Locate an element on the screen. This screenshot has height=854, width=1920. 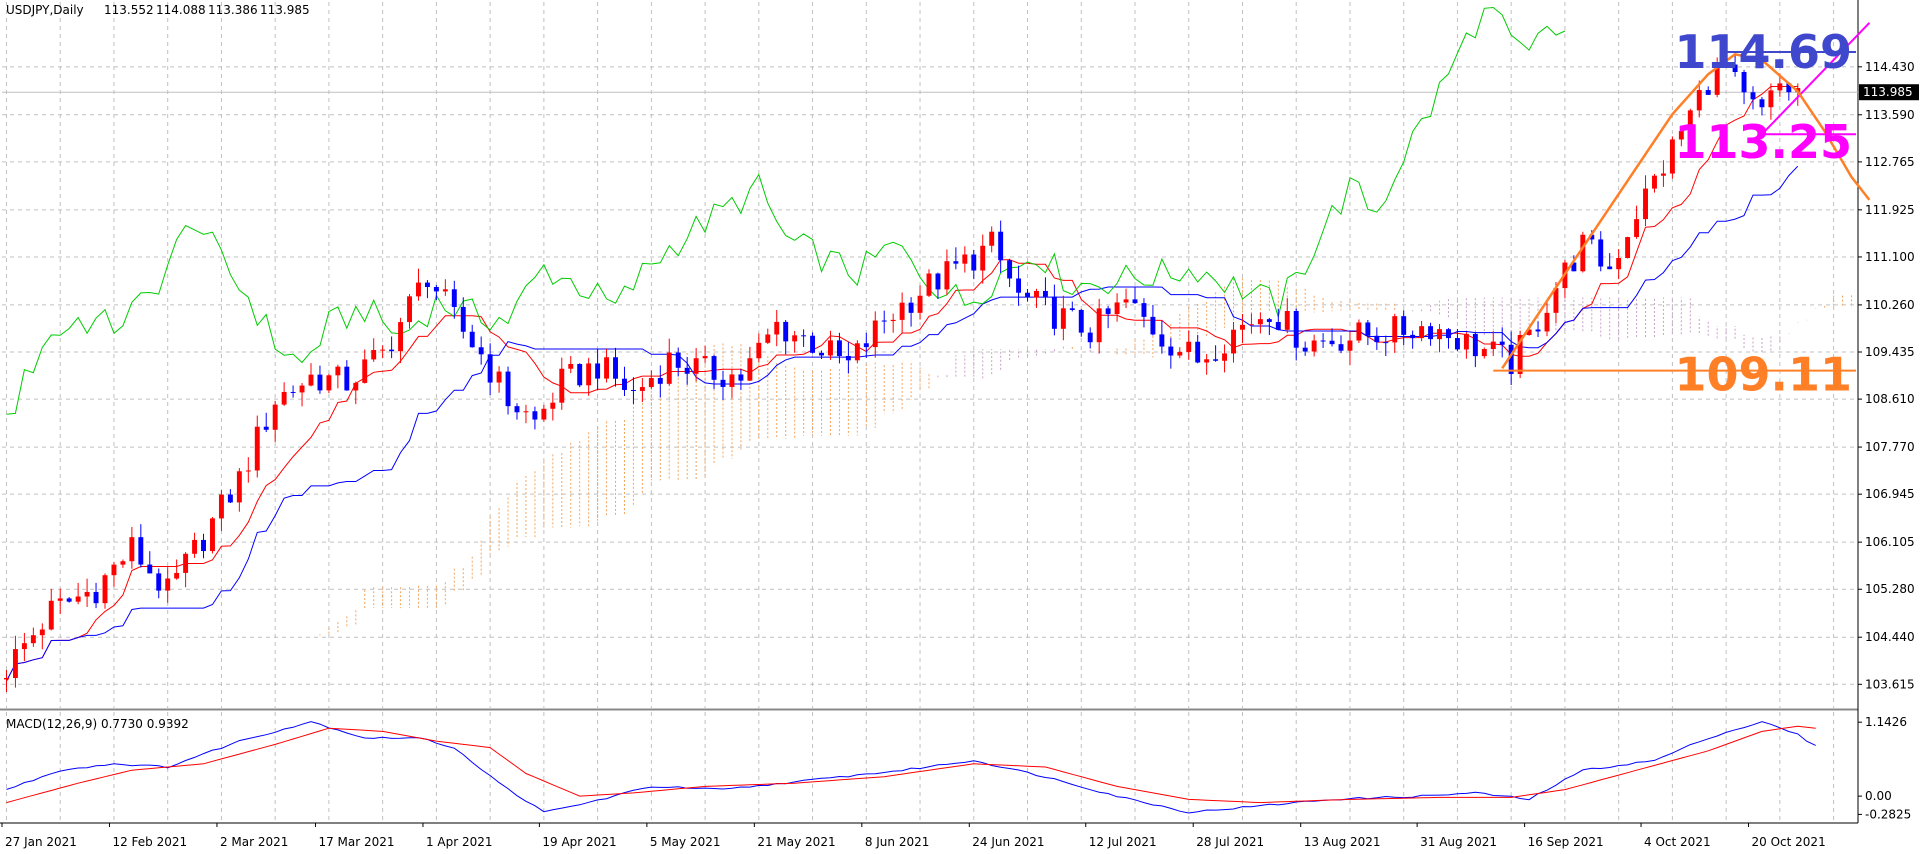
date-tick-label: 2 Mar 2021 is located at coordinates (254, 842).